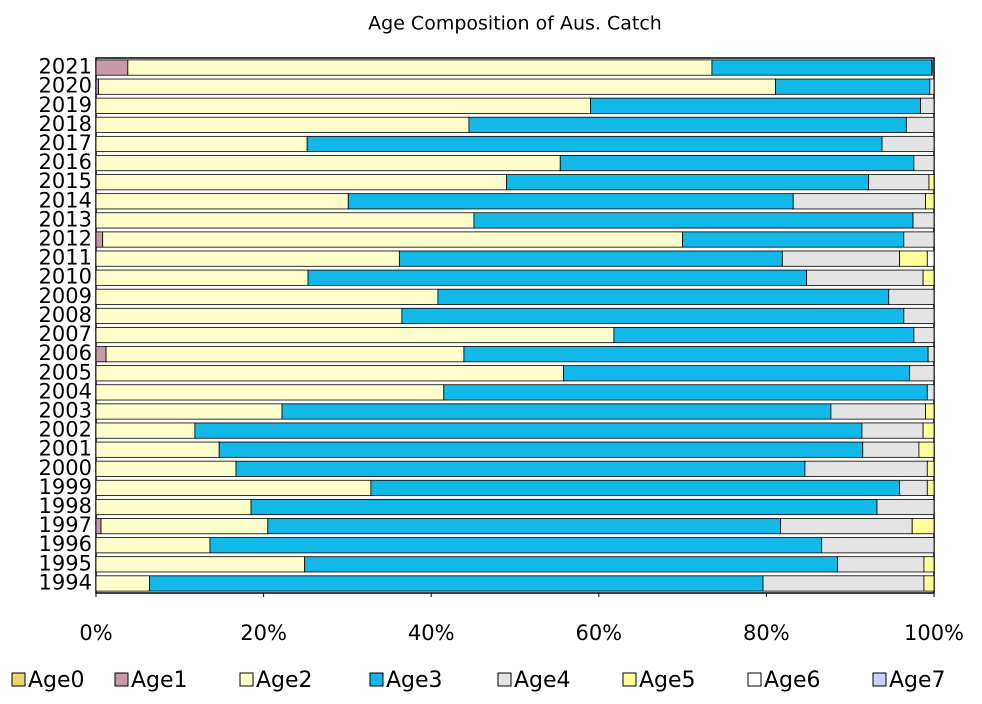 The width and height of the screenshot is (982, 704). I want to click on y-tick-label: 2004, so click(65, 391).